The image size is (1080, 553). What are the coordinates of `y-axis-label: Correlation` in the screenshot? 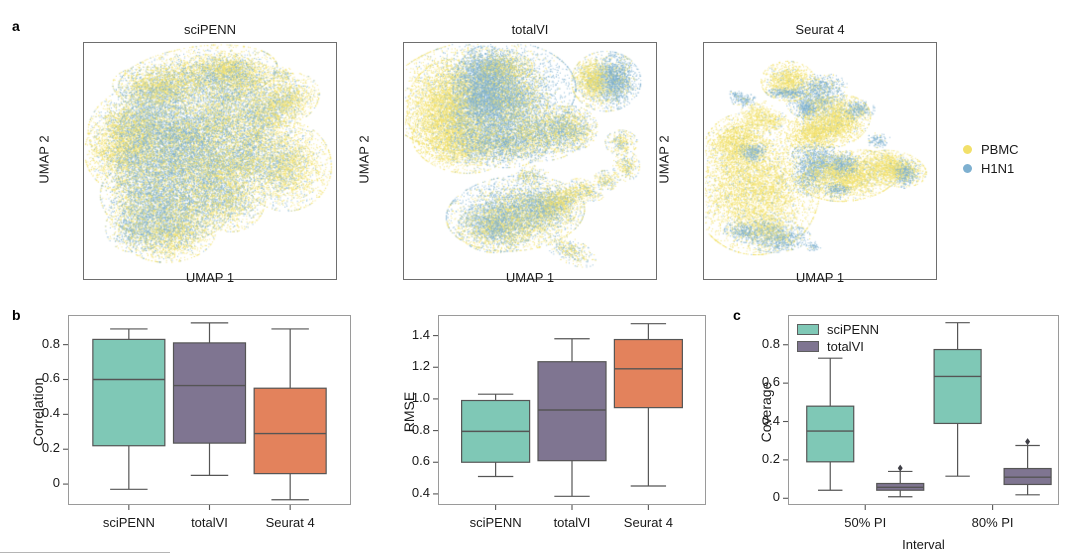 It's located at (38, 412).